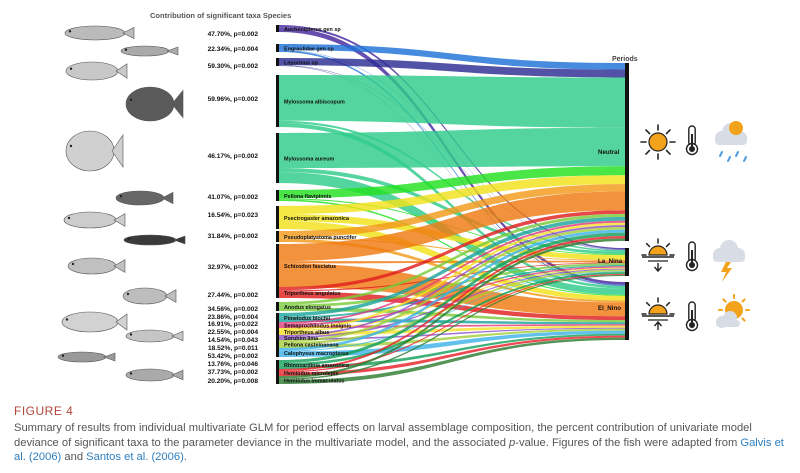  What do you see at coordinates (316, 354) in the screenshot?
I see `taxa-label: Calophysus macropterus` at bounding box center [316, 354].